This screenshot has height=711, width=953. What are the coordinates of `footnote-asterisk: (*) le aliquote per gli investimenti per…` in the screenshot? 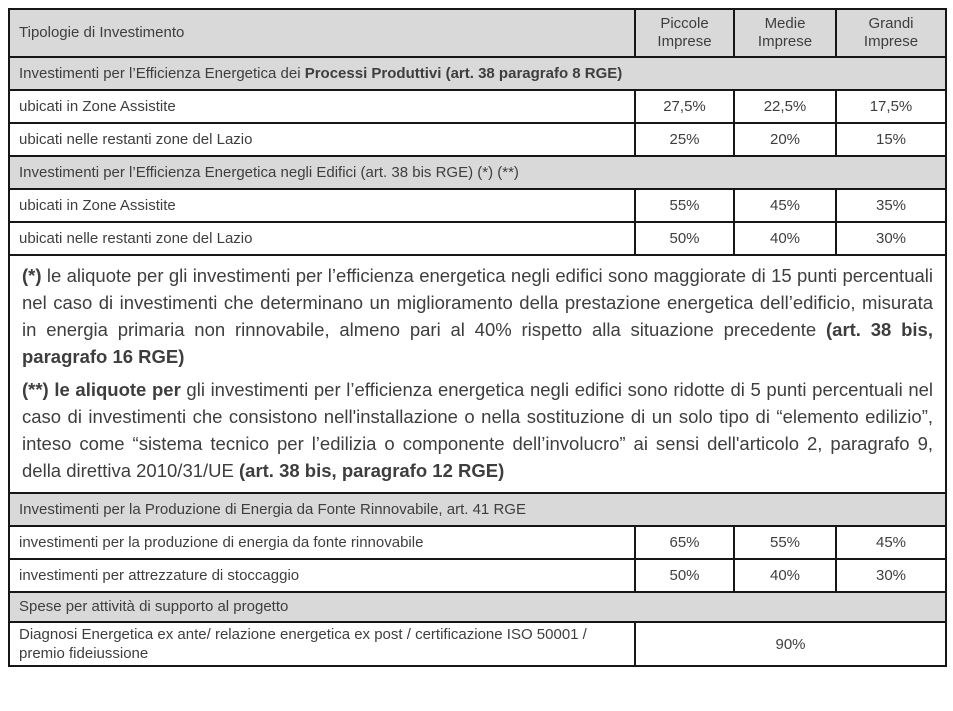 It's located at (477, 316).